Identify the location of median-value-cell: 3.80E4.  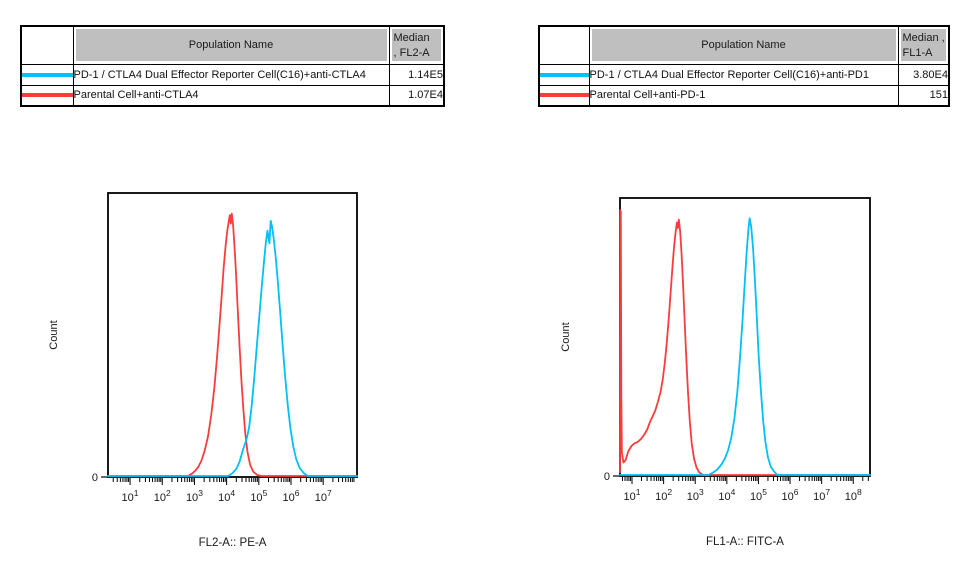
(923, 74).